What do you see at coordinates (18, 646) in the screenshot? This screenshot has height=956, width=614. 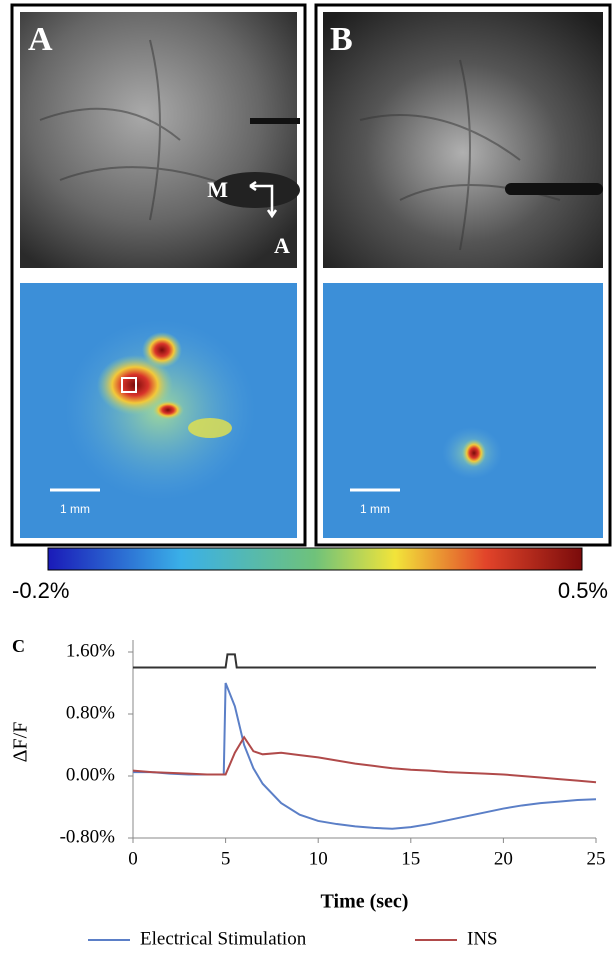 I see `panel-label: C` at bounding box center [18, 646].